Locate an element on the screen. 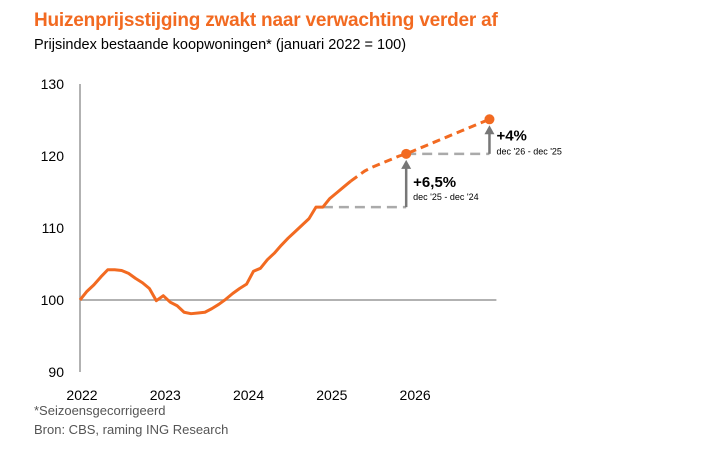 The height and width of the screenshot is (466, 717). x-tick-label: 2024 is located at coordinates (248, 395).